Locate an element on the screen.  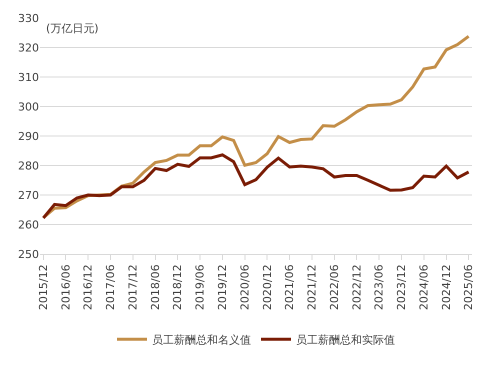
y-tick-label: 280 is located at coordinates (28, 165).